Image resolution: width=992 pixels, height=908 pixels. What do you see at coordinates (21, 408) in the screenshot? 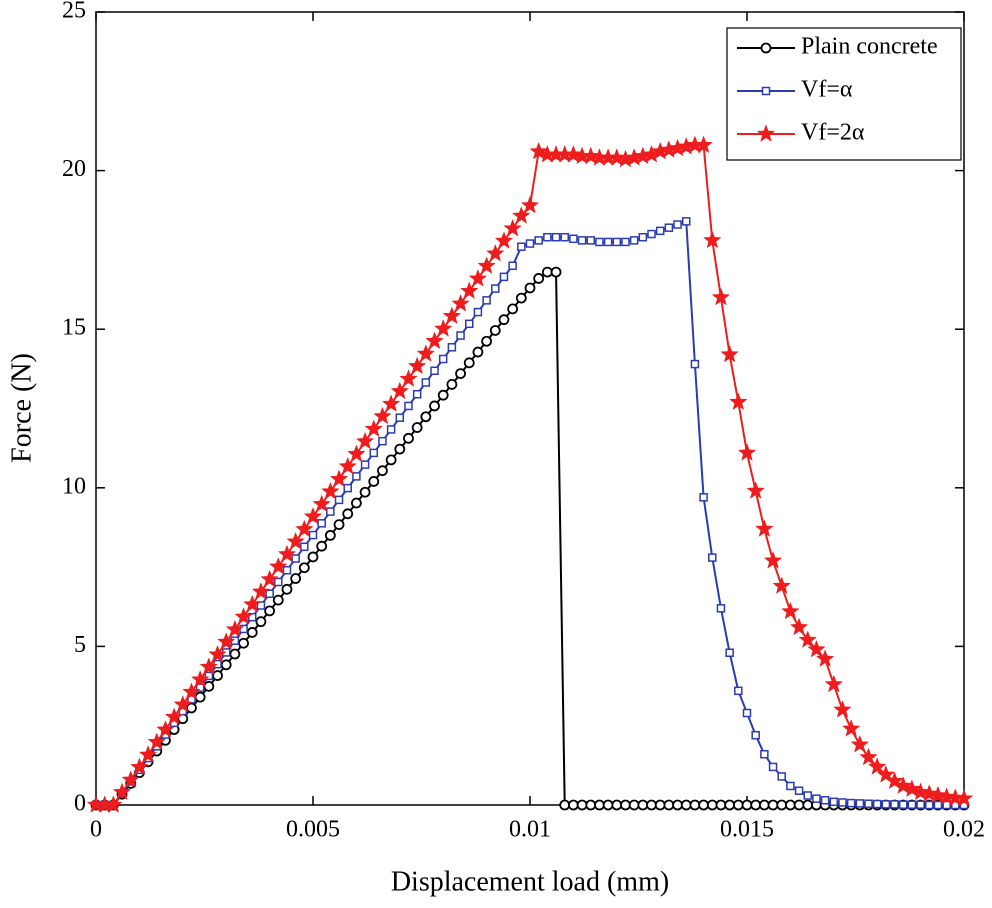
I see `y-axis-label: Force (N)` at bounding box center [21, 408].